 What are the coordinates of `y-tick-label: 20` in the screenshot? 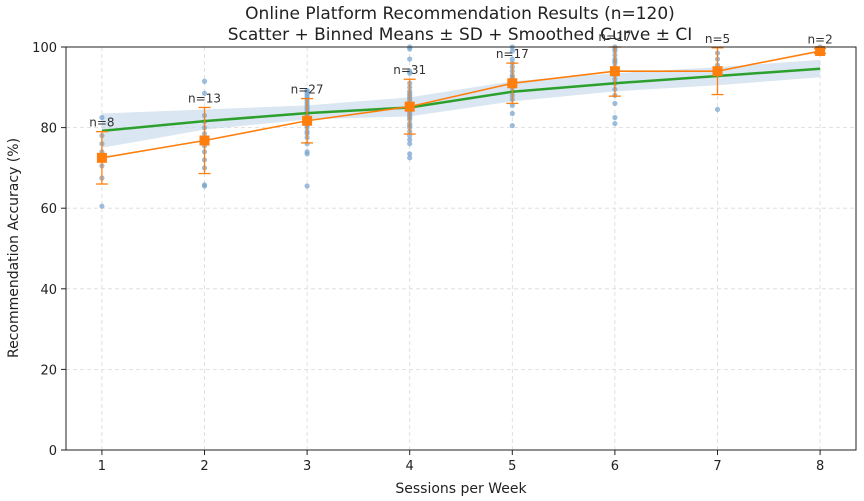 It's located at (48, 370).